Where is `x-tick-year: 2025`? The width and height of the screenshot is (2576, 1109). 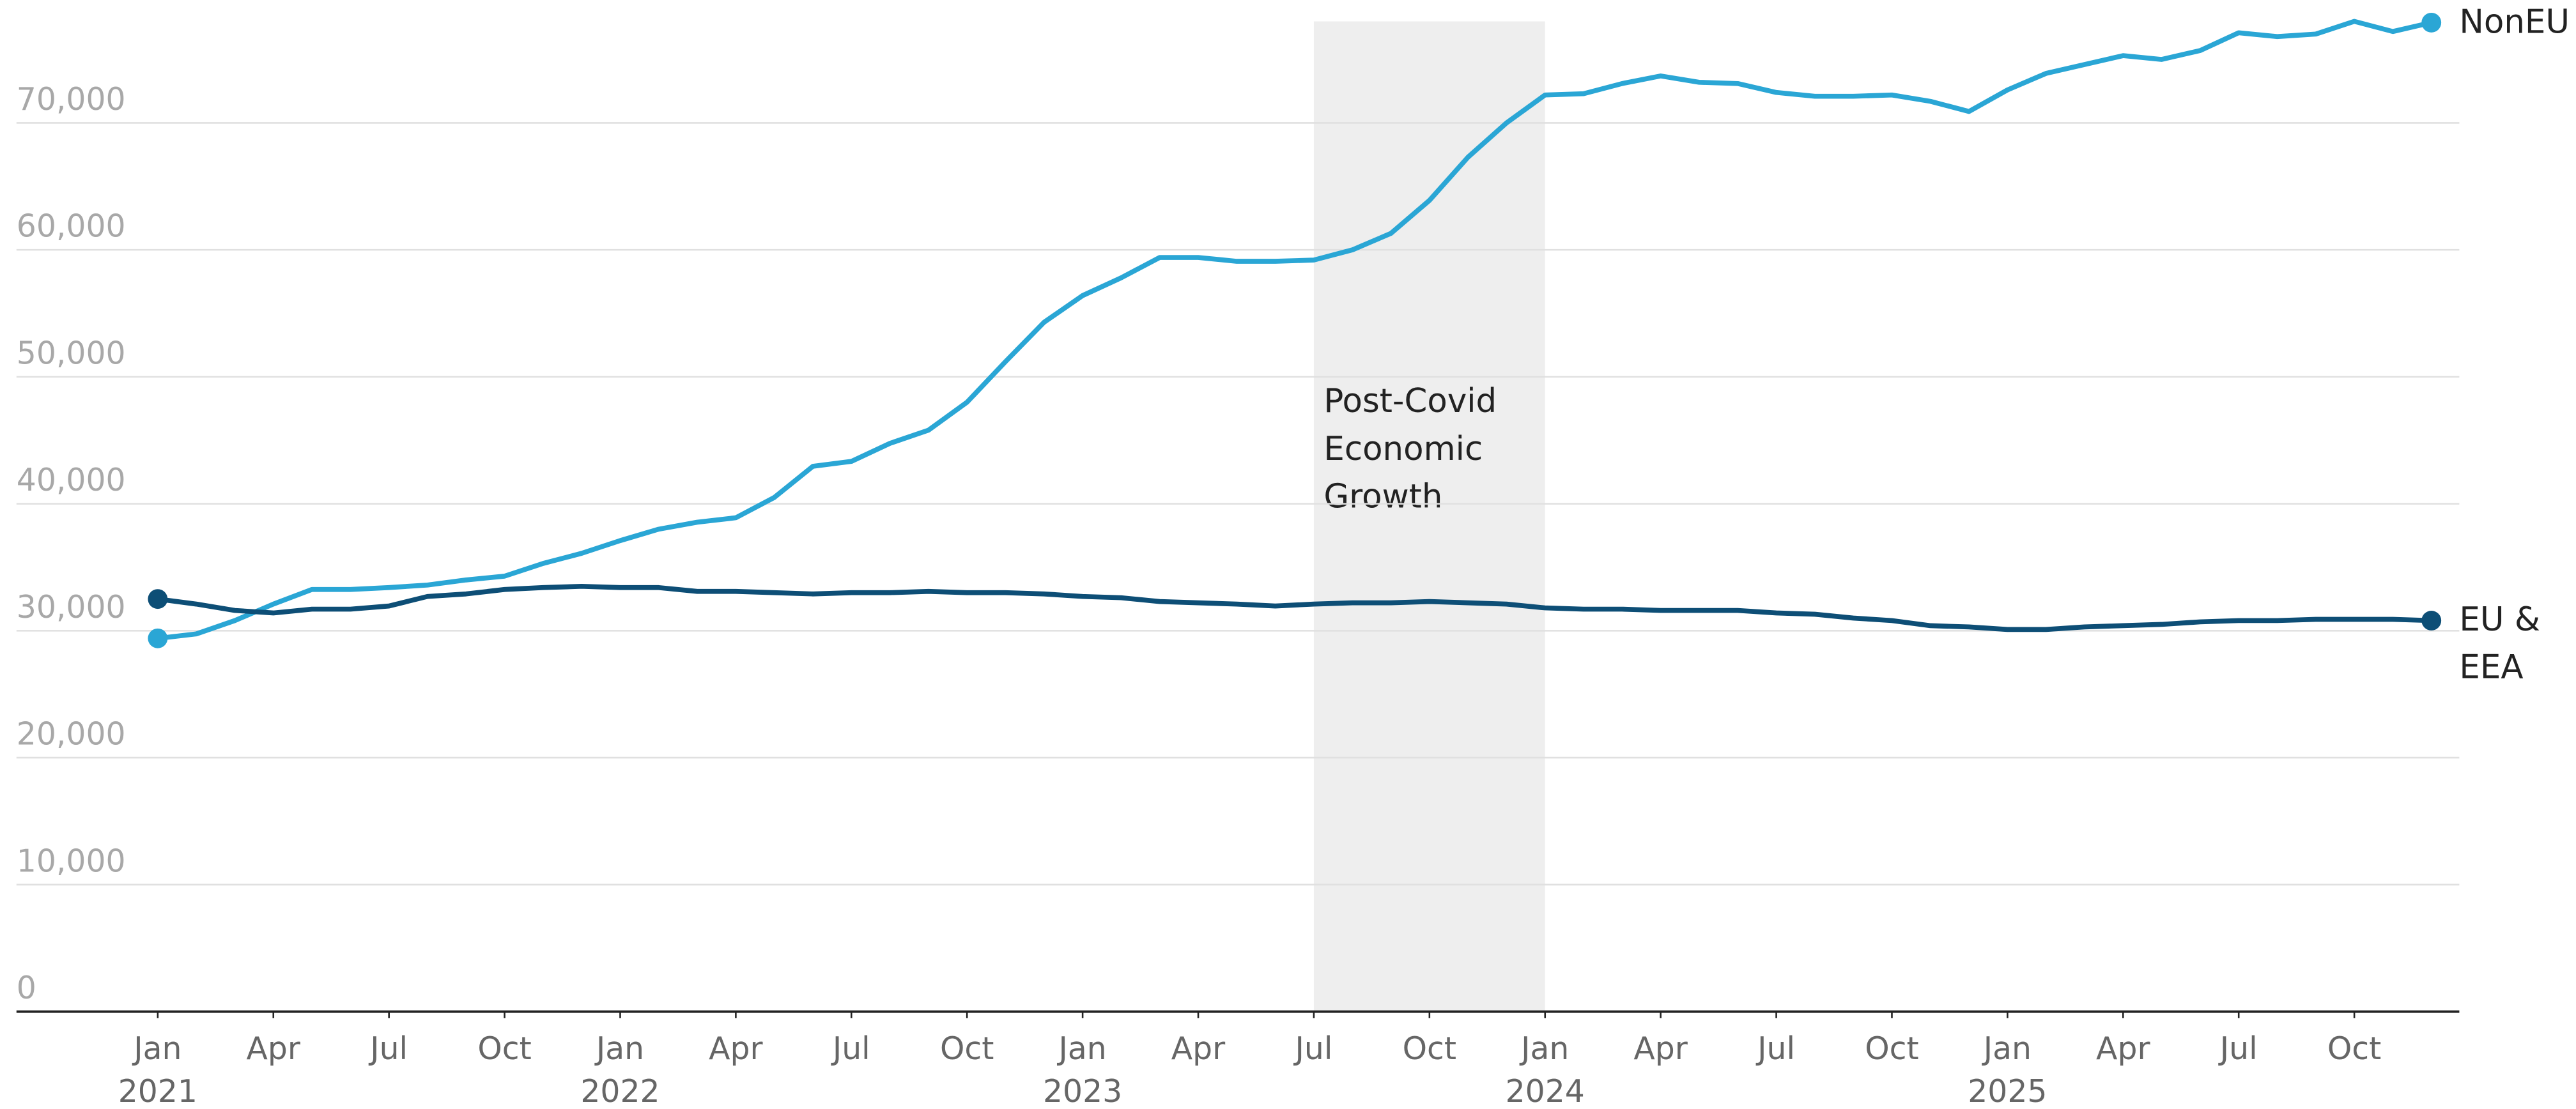
x-tick-year: 2025 is located at coordinates (2007, 1091).